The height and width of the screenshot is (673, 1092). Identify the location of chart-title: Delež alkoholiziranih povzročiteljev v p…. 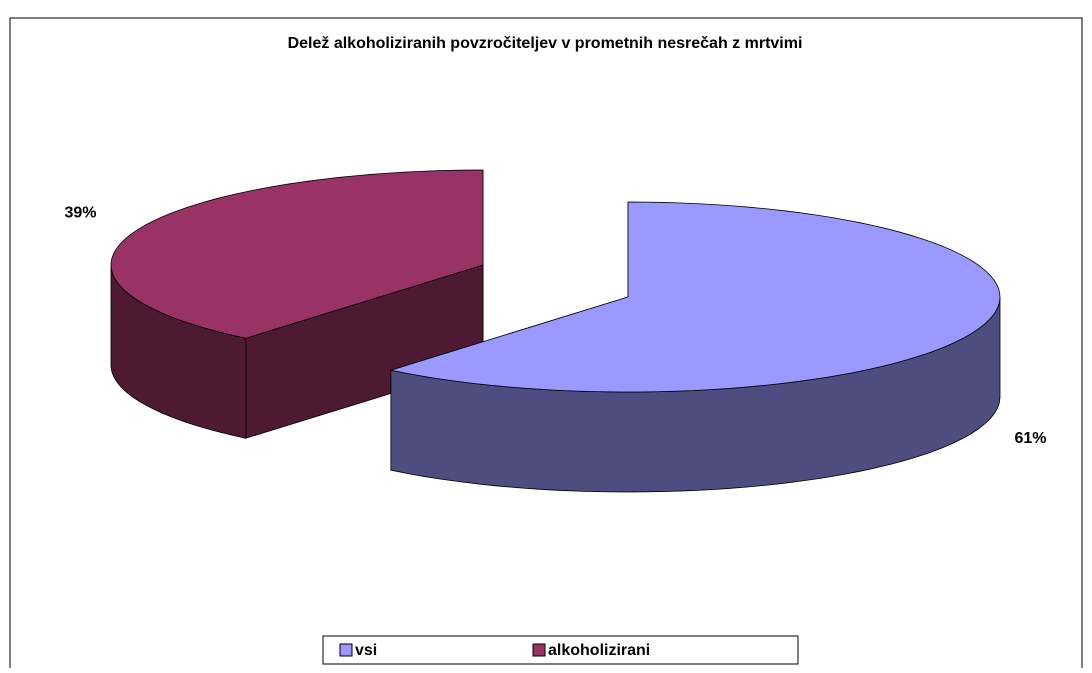
(545, 43).